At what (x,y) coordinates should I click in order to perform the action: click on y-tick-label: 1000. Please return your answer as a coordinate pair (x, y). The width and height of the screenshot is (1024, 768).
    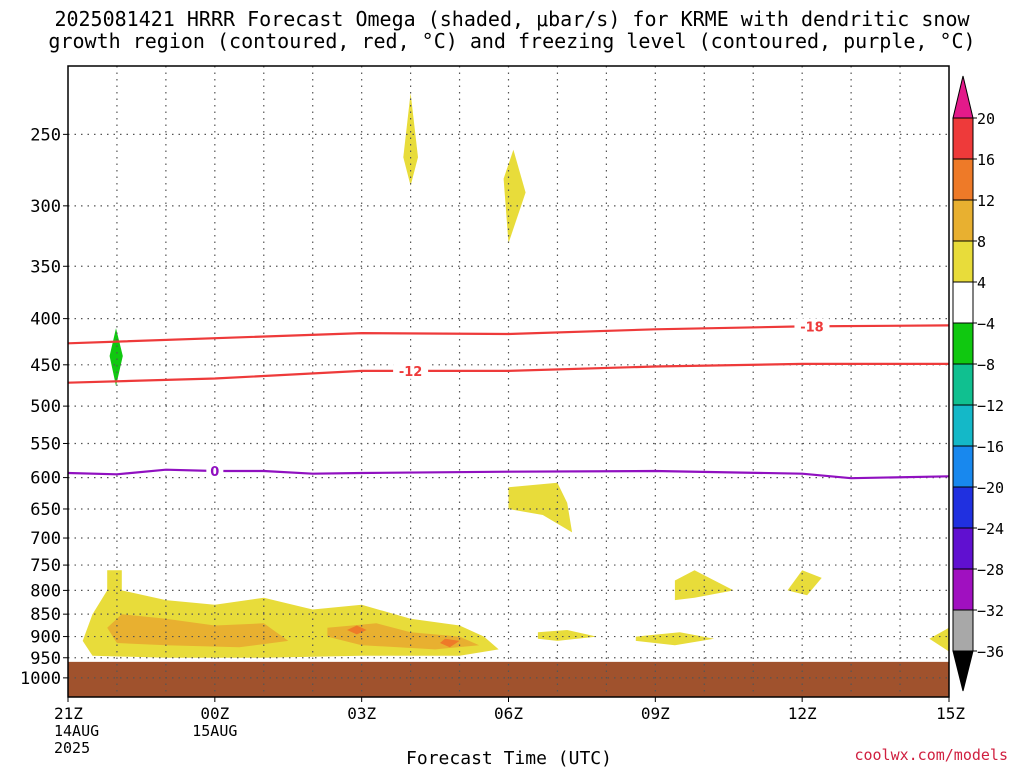
    Looking at the image, I should click on (40, 679).